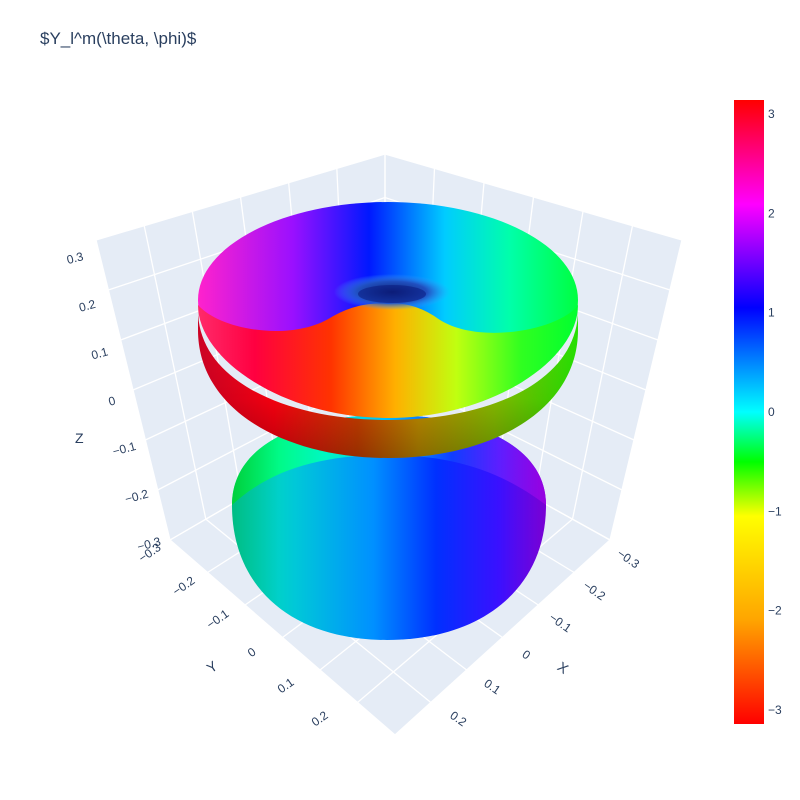  What do you see at coordinates (320, 718) in the screenshot?
I see `y-tick-label: 0.2` at bounding box center [320, 718].